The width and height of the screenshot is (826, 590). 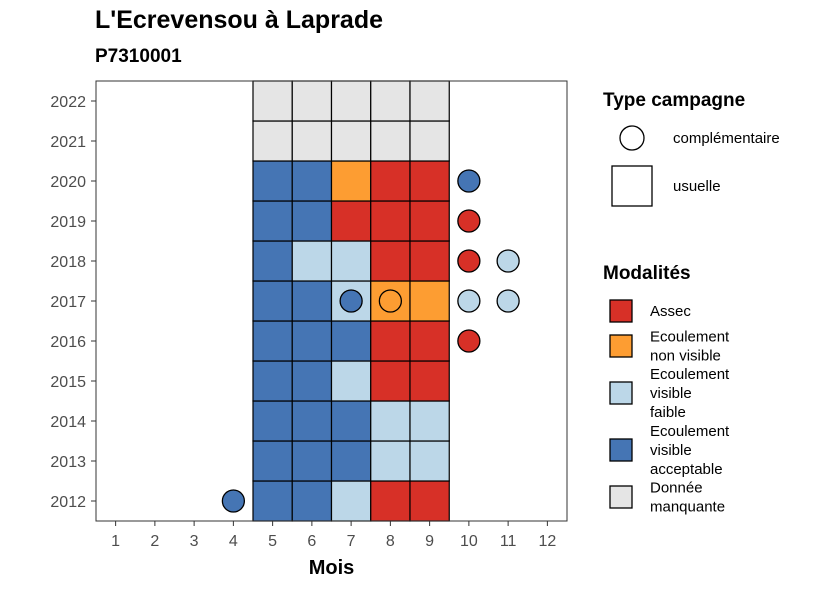 I want to click on y-tick-label: 2019, so click(x=68, y=222).